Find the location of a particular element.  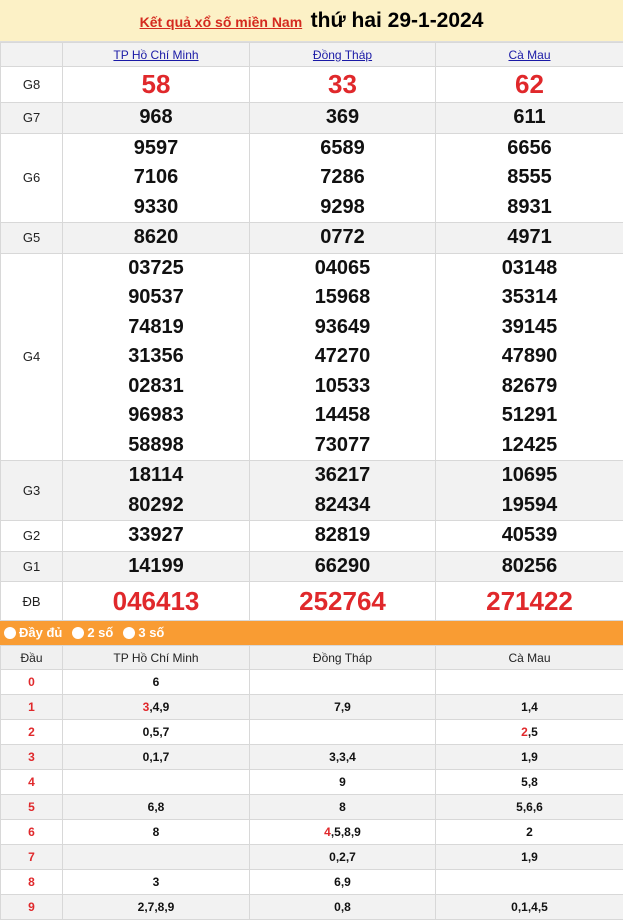

prize-number: 968 is located at coordinates (156, 117).